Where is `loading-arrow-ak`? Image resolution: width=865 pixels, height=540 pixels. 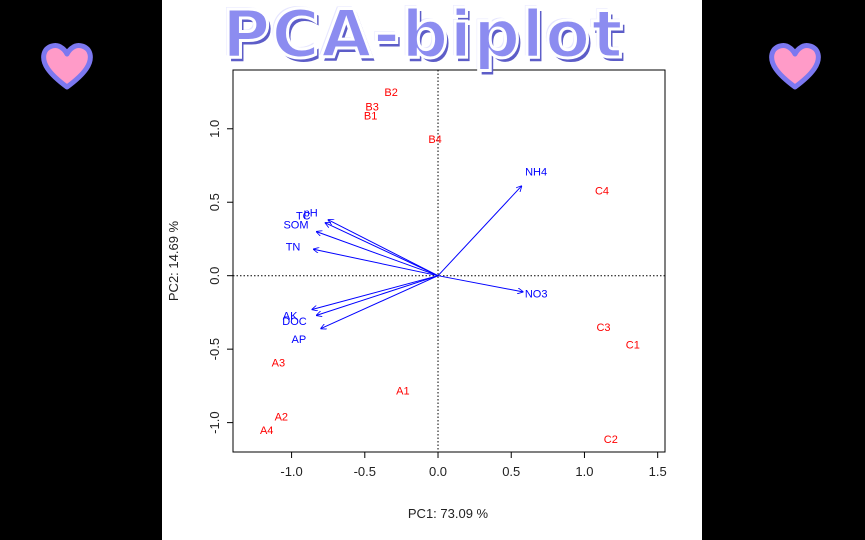
loading-arrow-ak is located at coordinates (375, 292).